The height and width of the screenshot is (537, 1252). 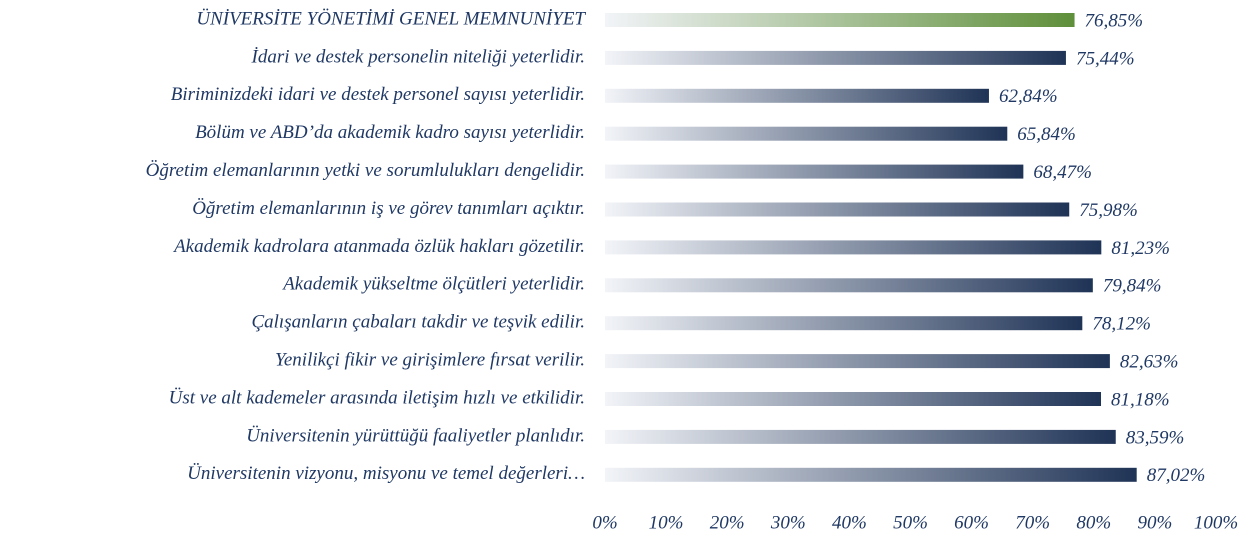 What do you see at coordinates (666, 522) in the screenshot?
I see `x-tick-label: 10%` at bounding box center [666, 522].